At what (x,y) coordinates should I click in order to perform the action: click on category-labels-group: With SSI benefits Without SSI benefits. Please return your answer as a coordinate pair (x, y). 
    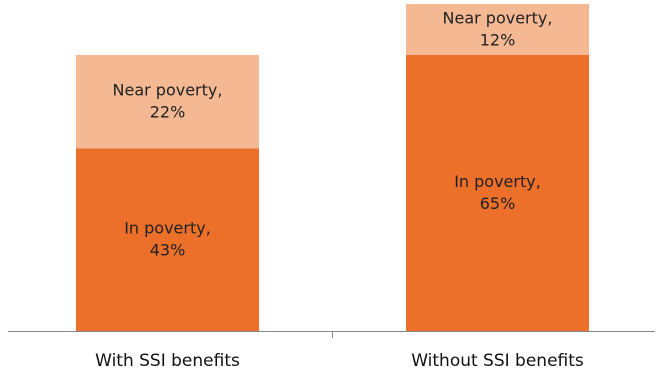
    Looking at the image, I should click on (339, 361).